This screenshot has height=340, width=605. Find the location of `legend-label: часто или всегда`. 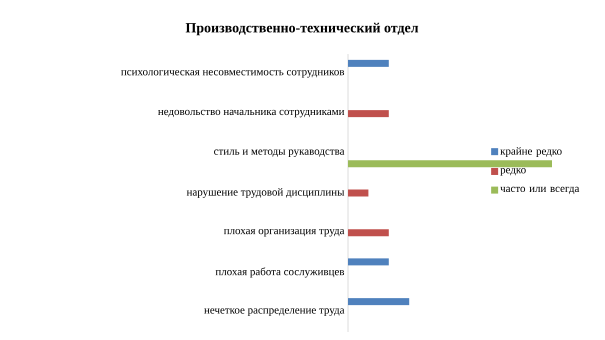

legend-label: часто или всегда is located at coordinates (540, 190).